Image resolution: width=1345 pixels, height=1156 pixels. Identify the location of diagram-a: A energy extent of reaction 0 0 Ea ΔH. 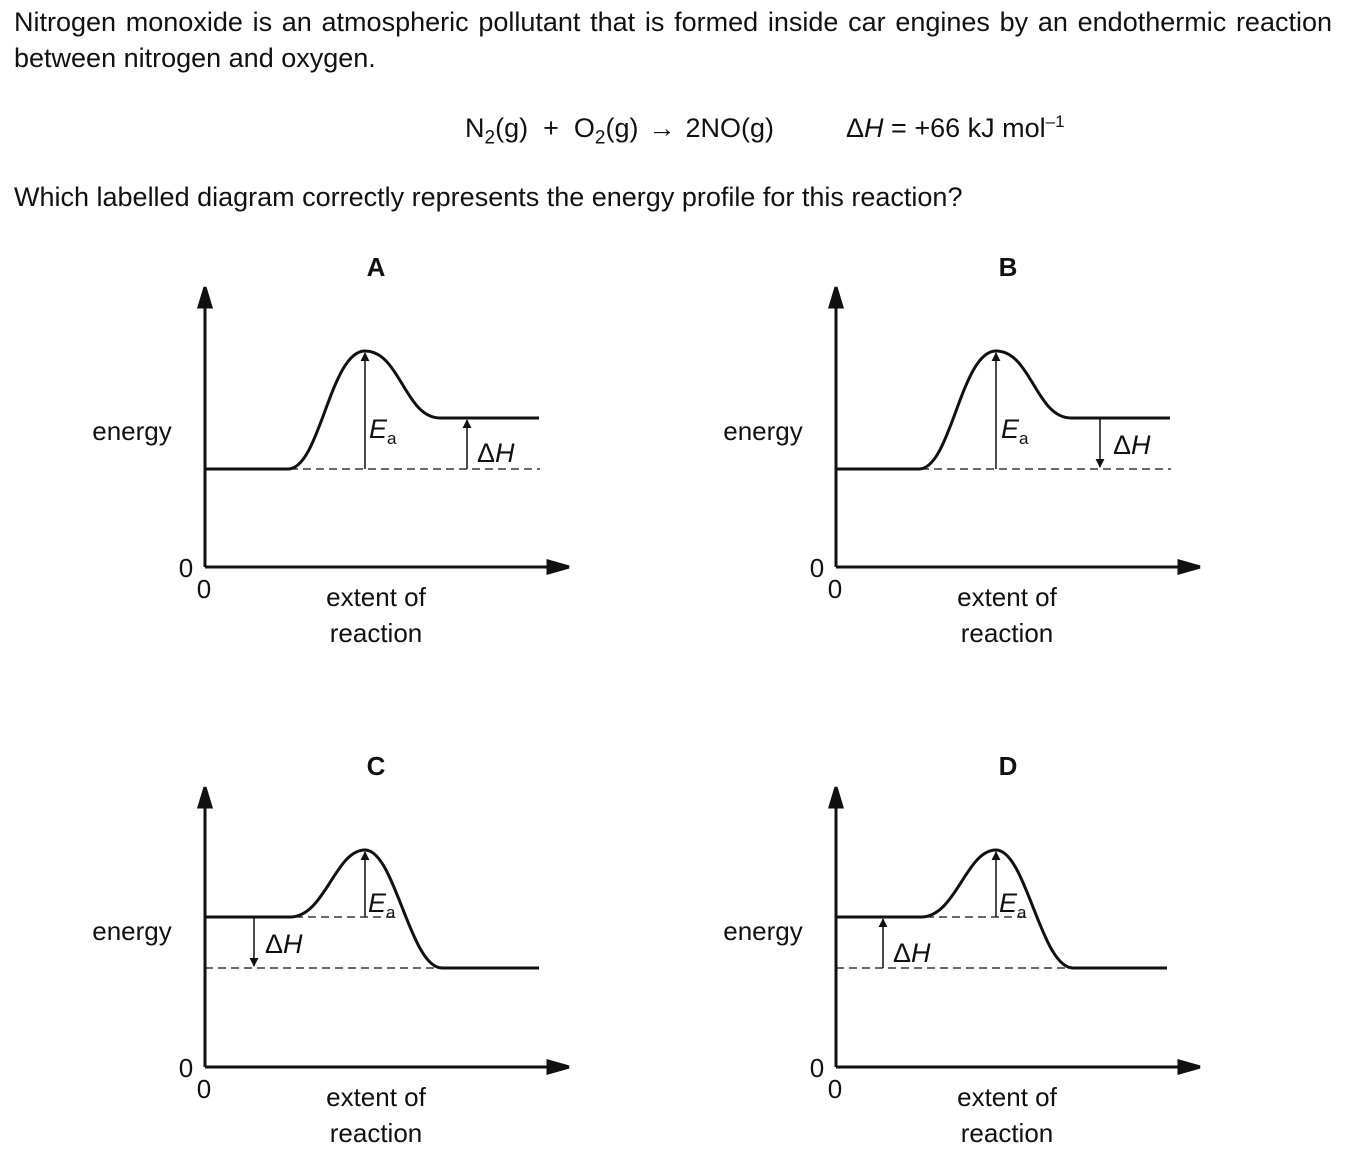
(331, 450).